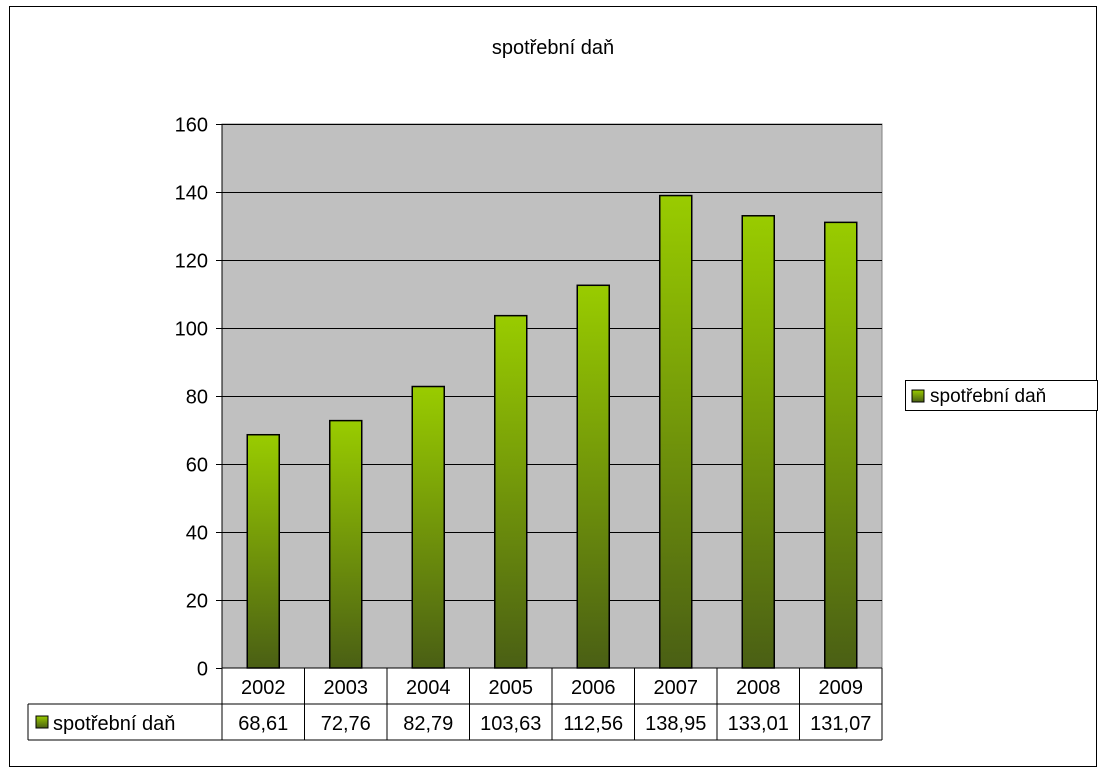  Describe the element at coordinates (346, 724) in the screenshot. I see `table-value: 72,76` at that location.